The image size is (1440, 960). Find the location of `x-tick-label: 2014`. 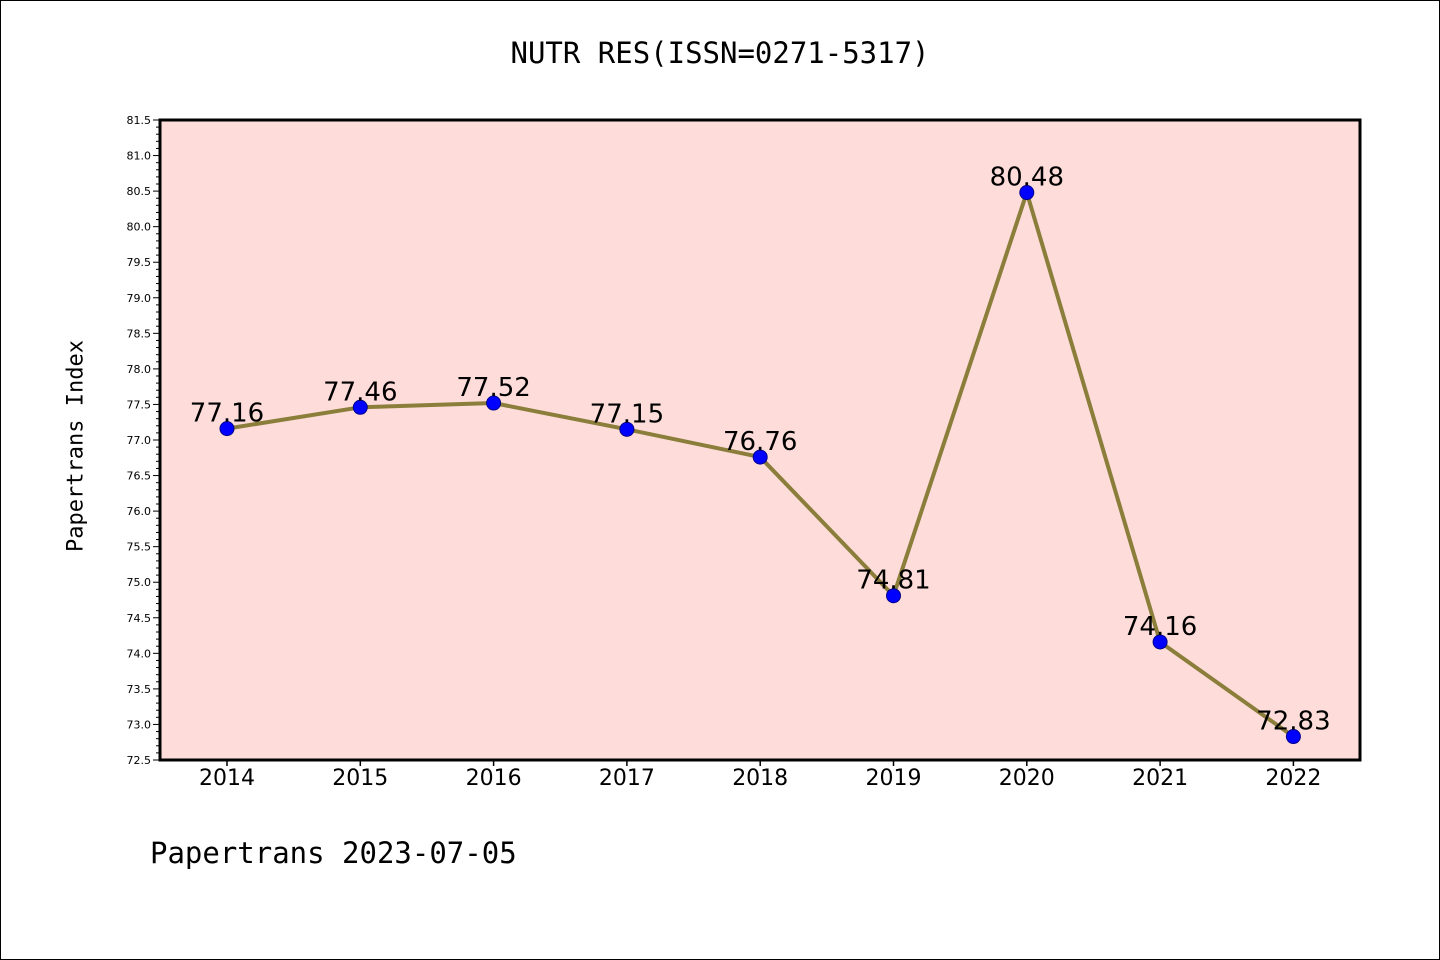

x-tick-label: 2014 is located at coordinates (227, 778).